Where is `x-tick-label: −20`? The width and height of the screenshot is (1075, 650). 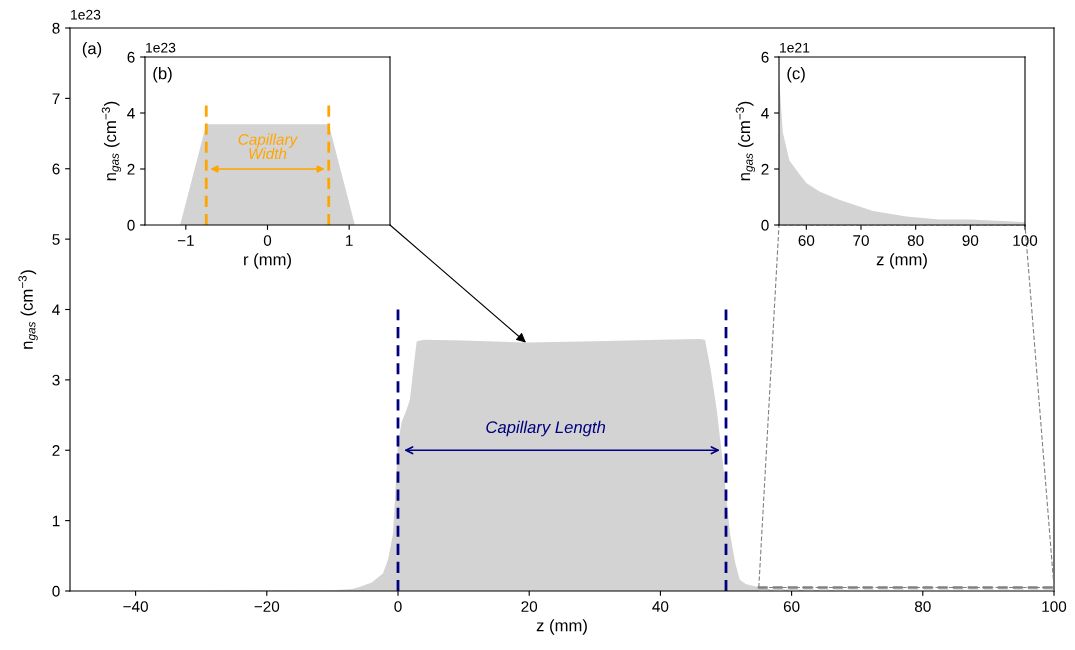 x-tick-label: −20 is located at coordinates (267, 606).